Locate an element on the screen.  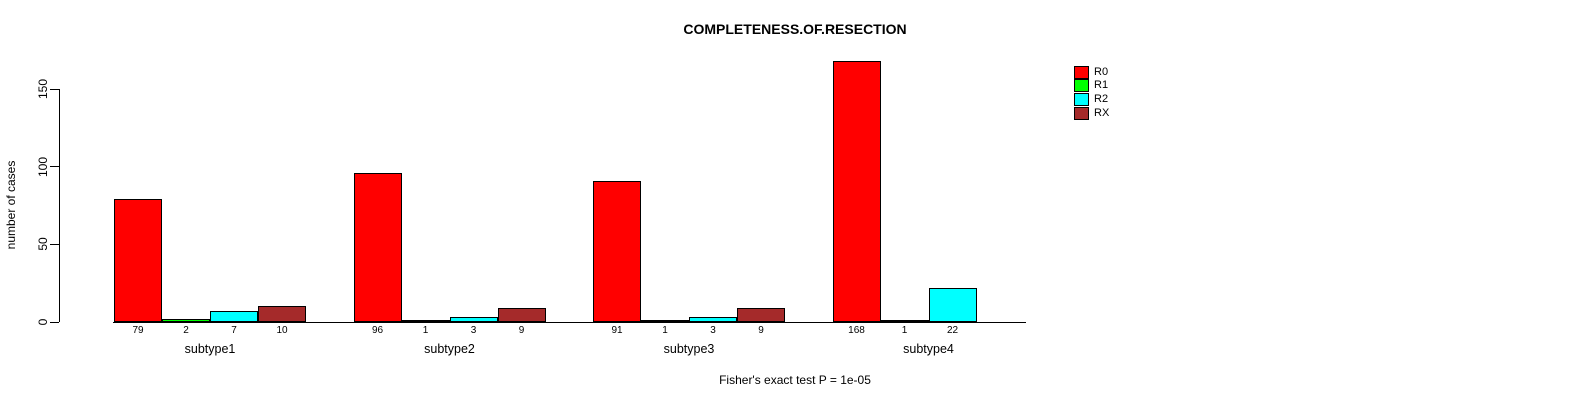
bar-r1-subtype4 is located at coordinates (904, 321).